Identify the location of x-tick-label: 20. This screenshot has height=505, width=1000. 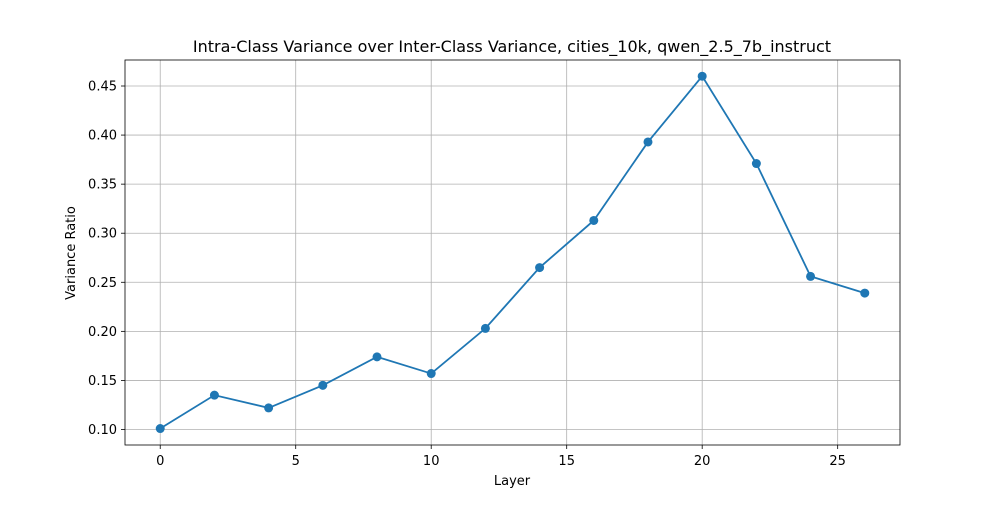
(702, 461).